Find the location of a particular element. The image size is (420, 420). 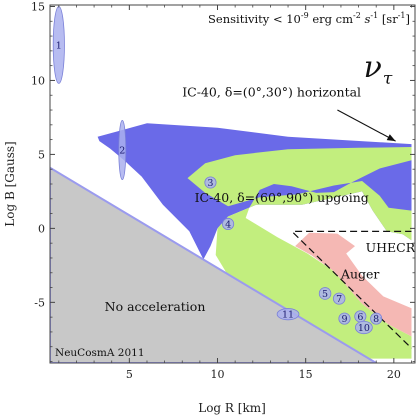

y-tick-label: 5 is located at coordinates (41, 154).